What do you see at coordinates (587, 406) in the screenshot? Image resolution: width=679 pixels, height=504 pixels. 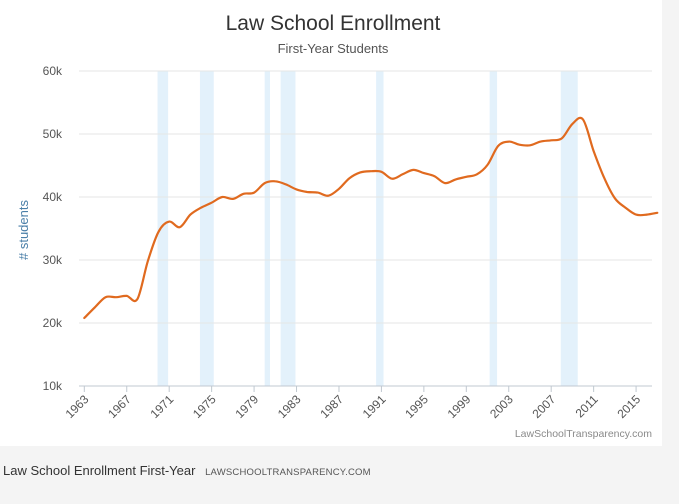 I see `x-tick-label: 2011` at bounding box center [587, 406].